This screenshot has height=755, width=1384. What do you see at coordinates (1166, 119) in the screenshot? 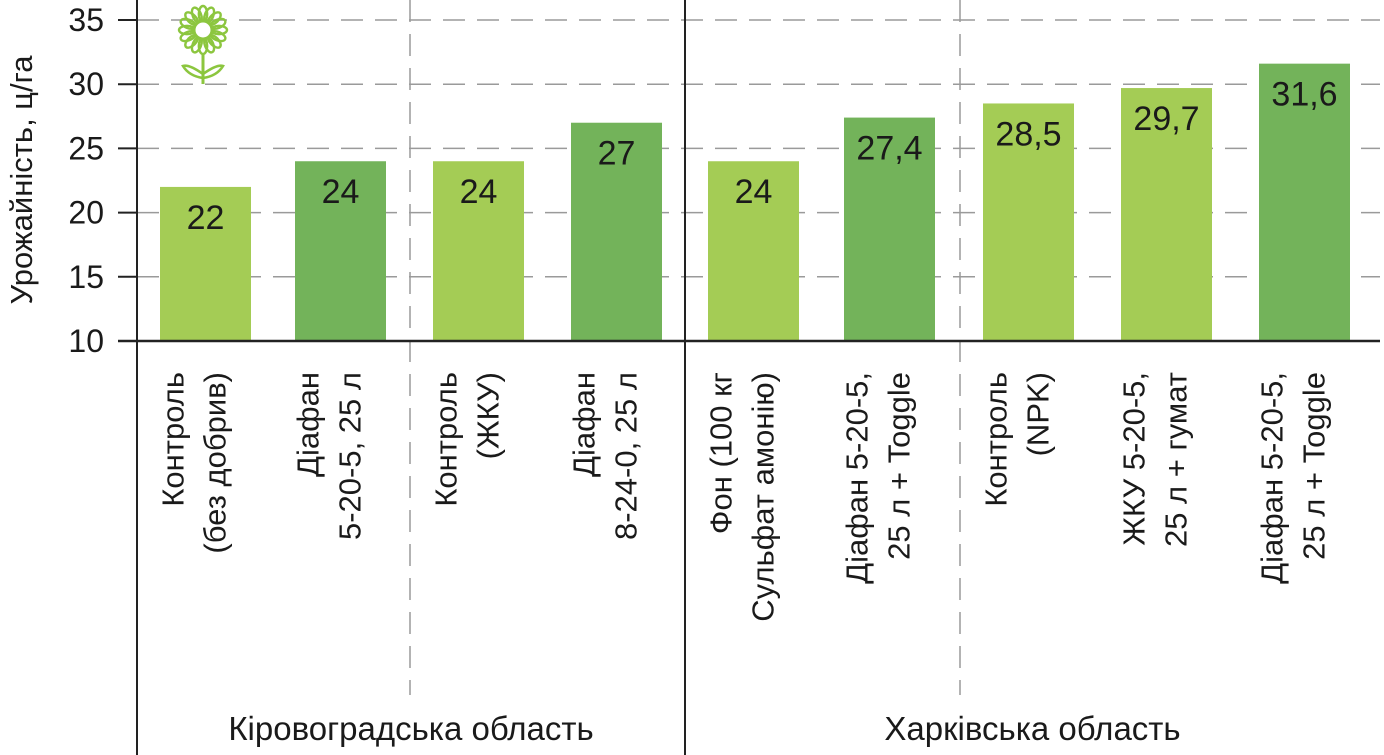
I see `bar-value-label: 29,7` at bounding box center [1166, 119].